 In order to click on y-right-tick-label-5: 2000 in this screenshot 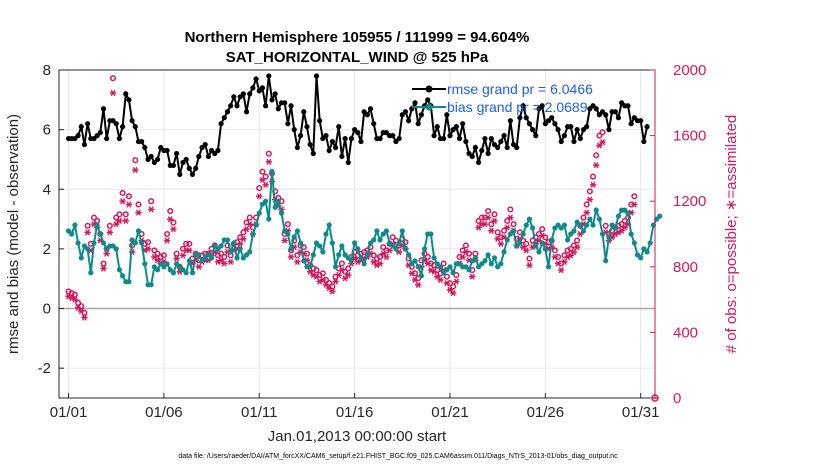, I will do `click(689, 70)`.